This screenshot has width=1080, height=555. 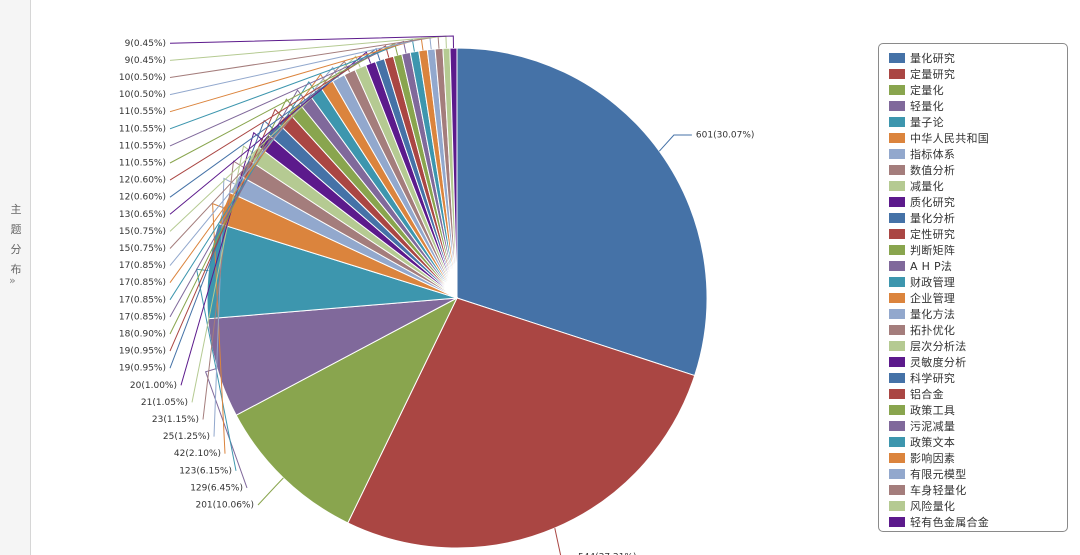 What do you see at coordinates (950, 138) in the screenshot?
I see `legend-label: 中华人民共和国` at bounding box center [950, 138].